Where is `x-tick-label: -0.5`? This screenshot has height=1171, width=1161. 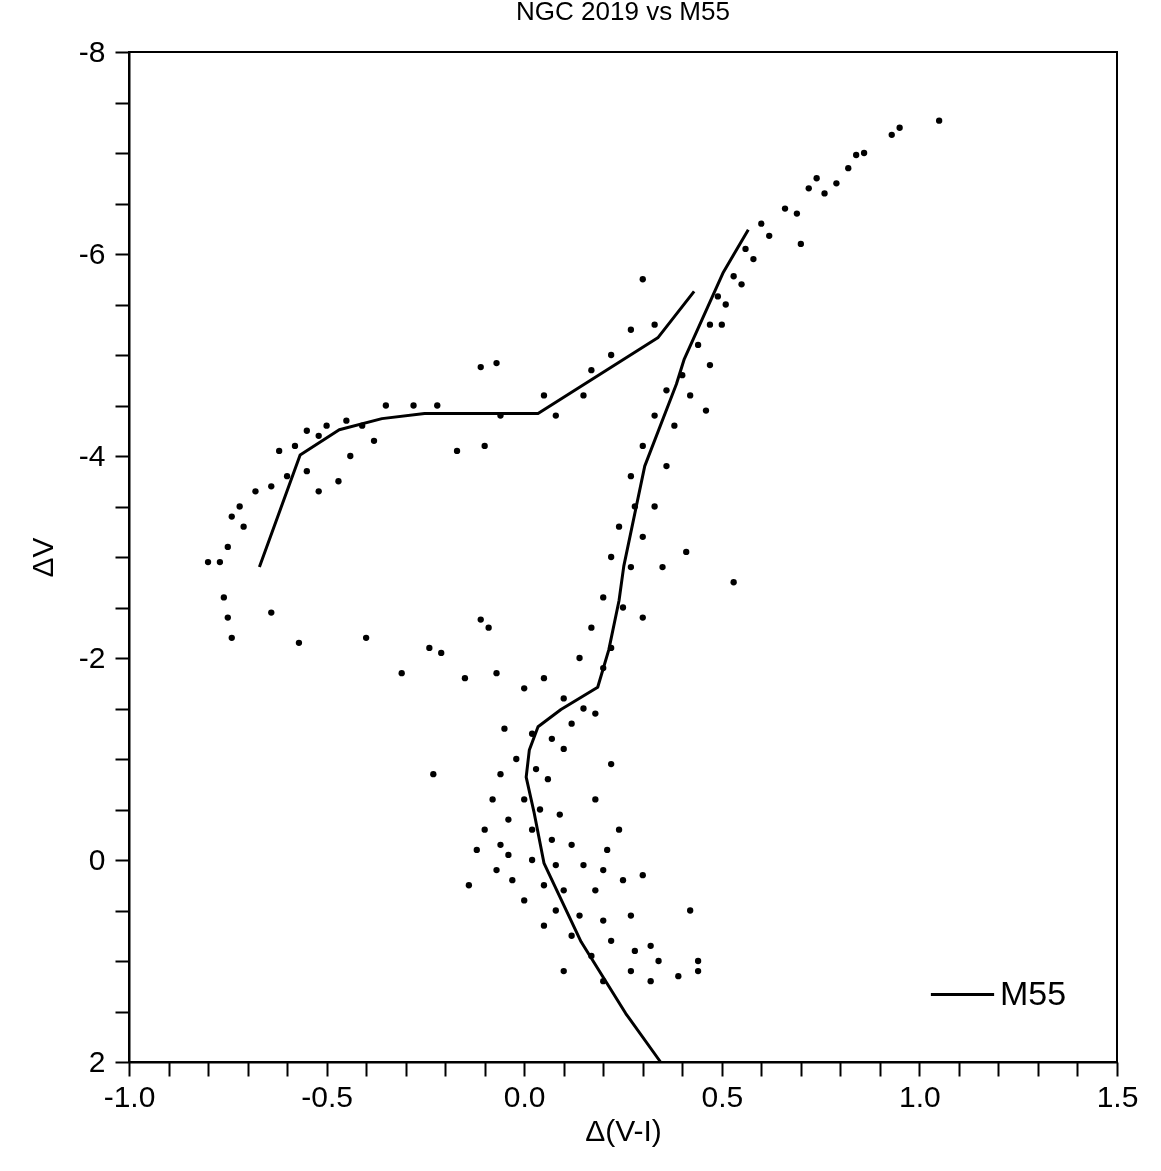
x-tick-label: -0.5 is located at coordinates (327, 1096).